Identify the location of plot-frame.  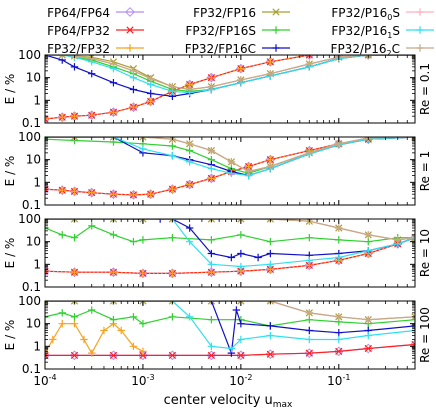
(230, 89).